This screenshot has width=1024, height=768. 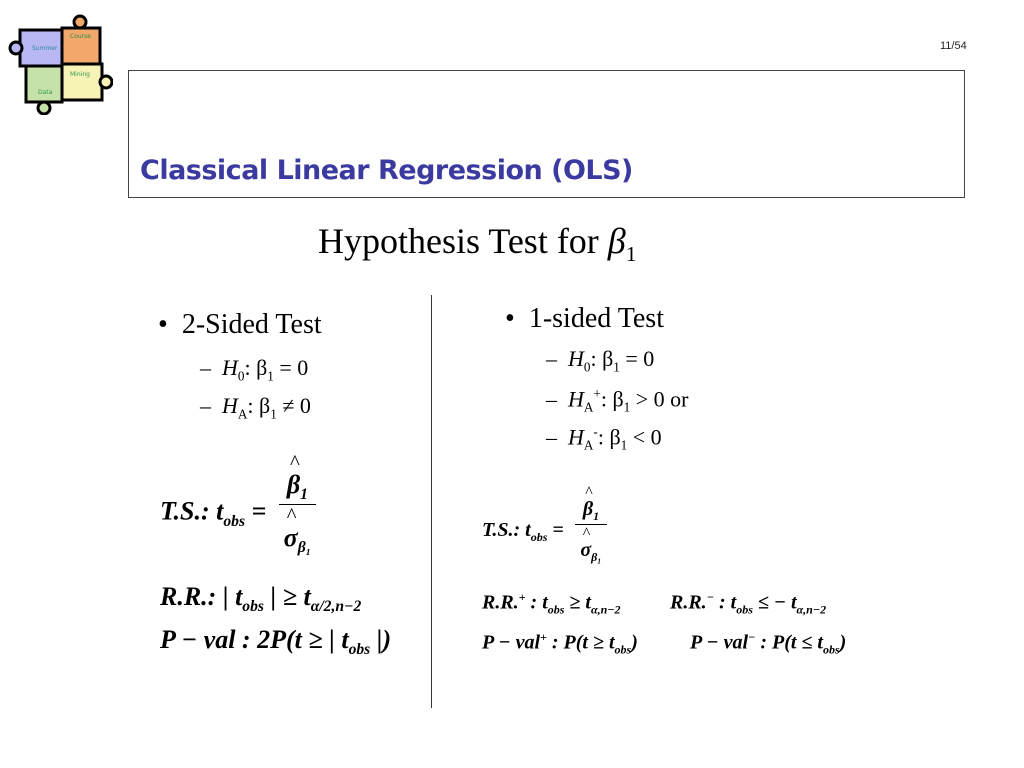 What do you see at coordinates (748, 603) in the screenshot?
I see `right-rejection-region-minus: R.R.− : tobs ≤ − tα,n−2` at bounding box center [748, 603].